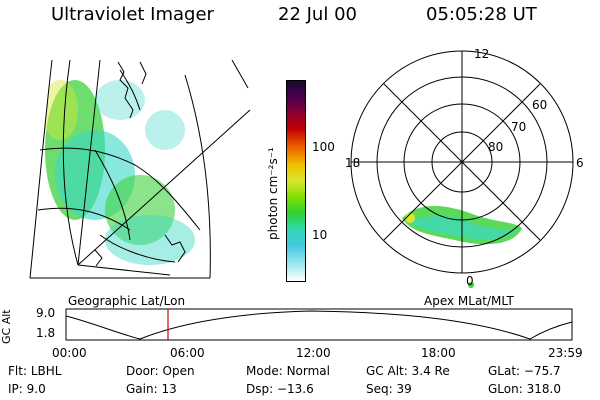 This screenshot has height=400, width=600. I want to click on info-mode: Mode: Normal, so click(288, 371).